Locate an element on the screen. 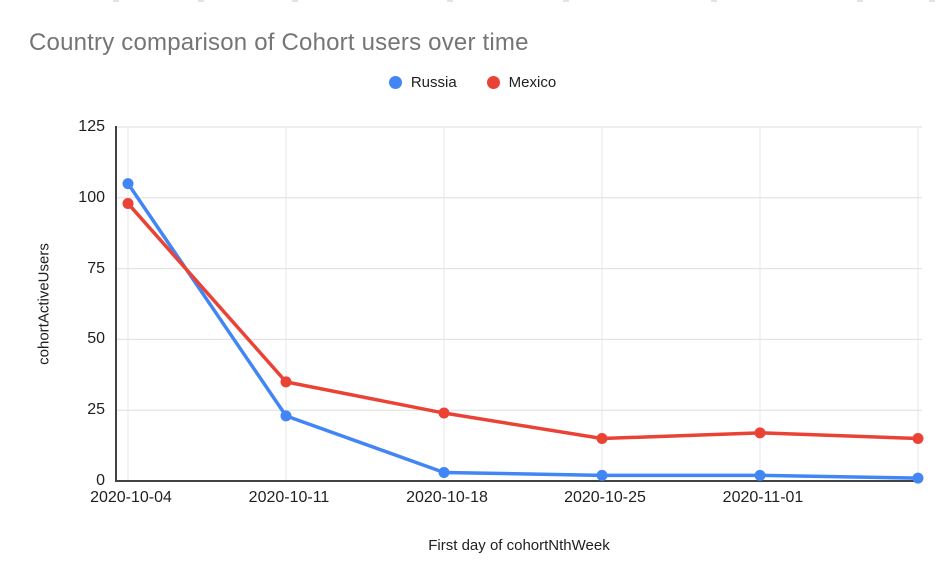 The width and height of the screenshot is (945, 584). y-tick-label: 100 is located at coordinates (91, 197).